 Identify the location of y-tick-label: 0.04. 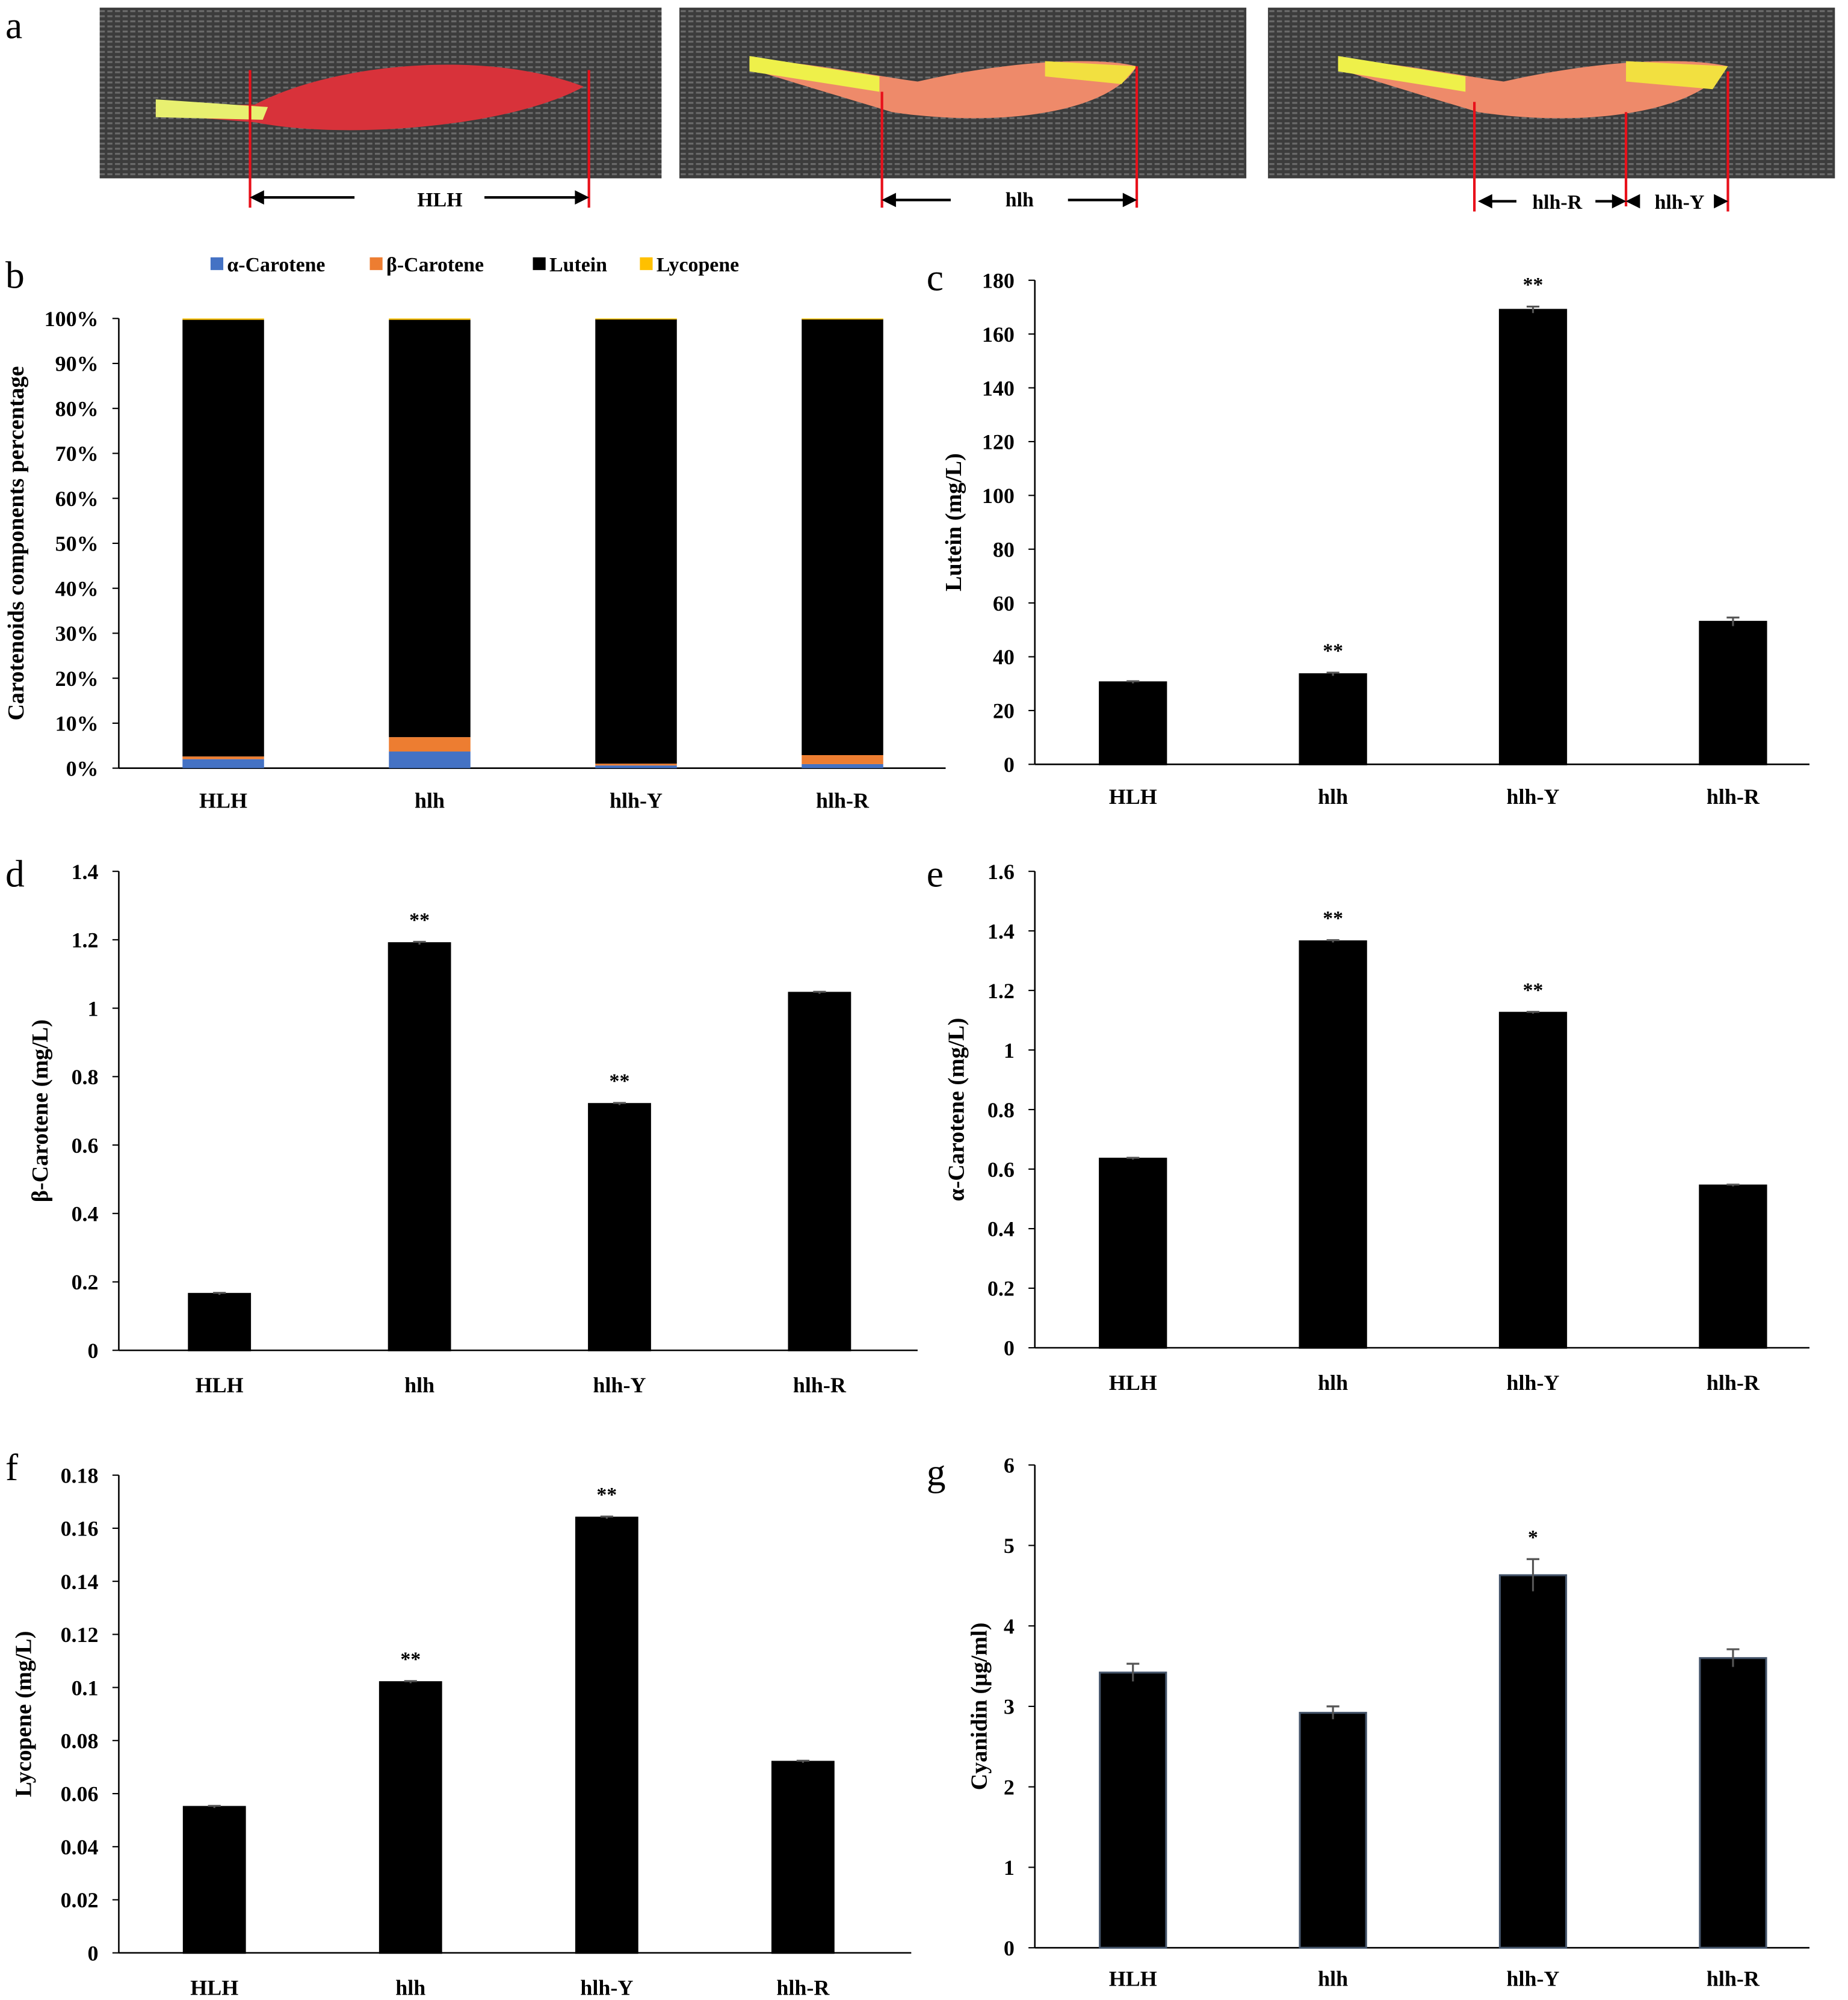
(80, 1847).